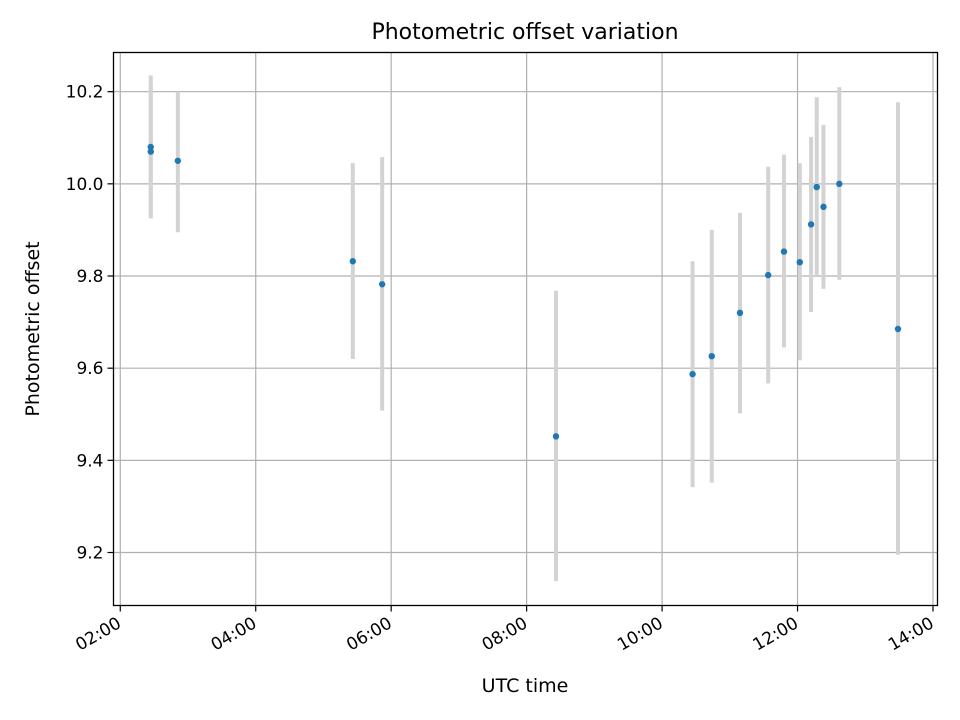 Image resolution: width=960 pixels, height=720 pixels. I want to click on y-tick-label: 10.0, so click(85, 185).